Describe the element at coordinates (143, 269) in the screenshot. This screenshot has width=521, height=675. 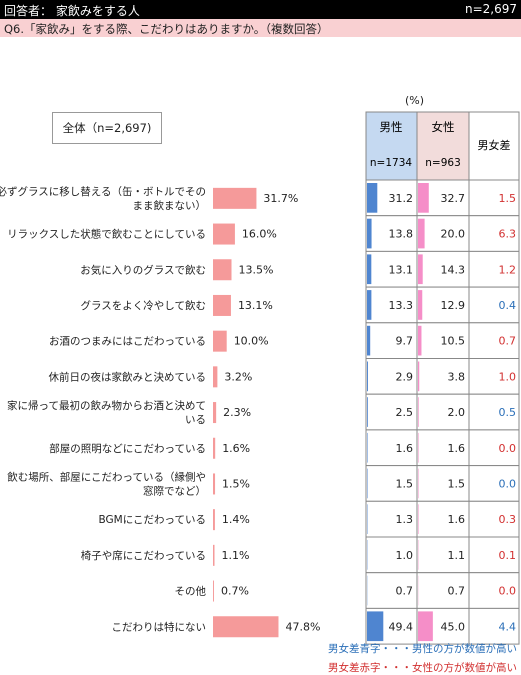
I see `category-label: お気に入りのグラスで飲む` at that location.